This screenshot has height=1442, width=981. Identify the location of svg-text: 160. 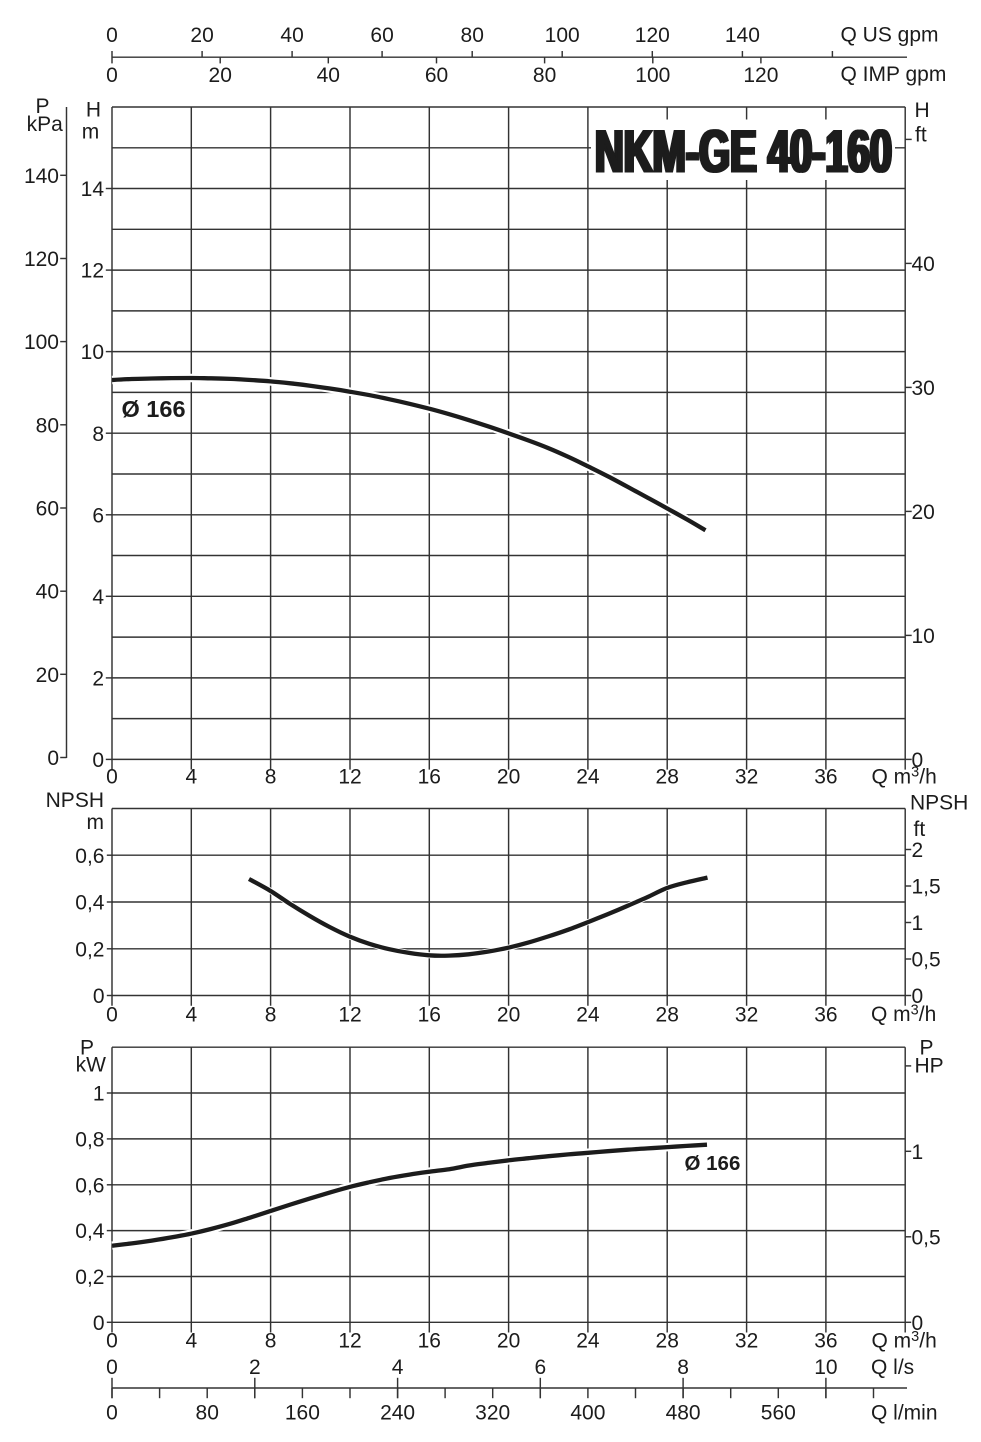
(302, 1412).